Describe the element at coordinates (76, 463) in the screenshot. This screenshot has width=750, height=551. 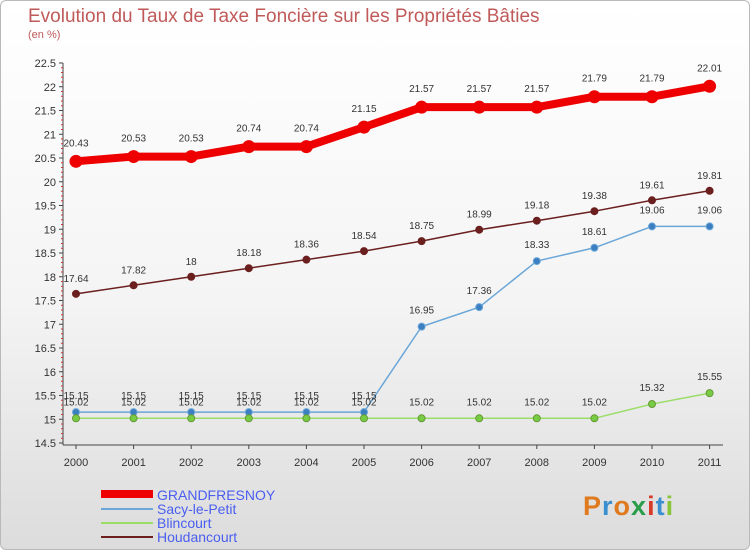
I see `x-tick-label: 2000` at that location.